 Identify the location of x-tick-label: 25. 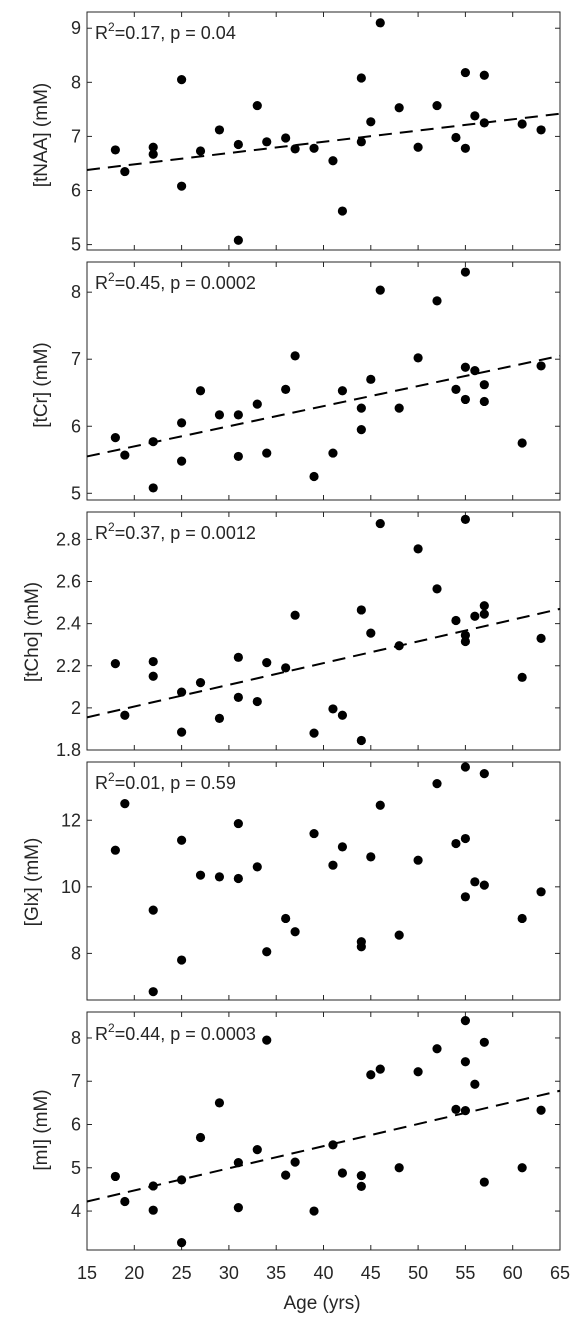
(182, 1273).